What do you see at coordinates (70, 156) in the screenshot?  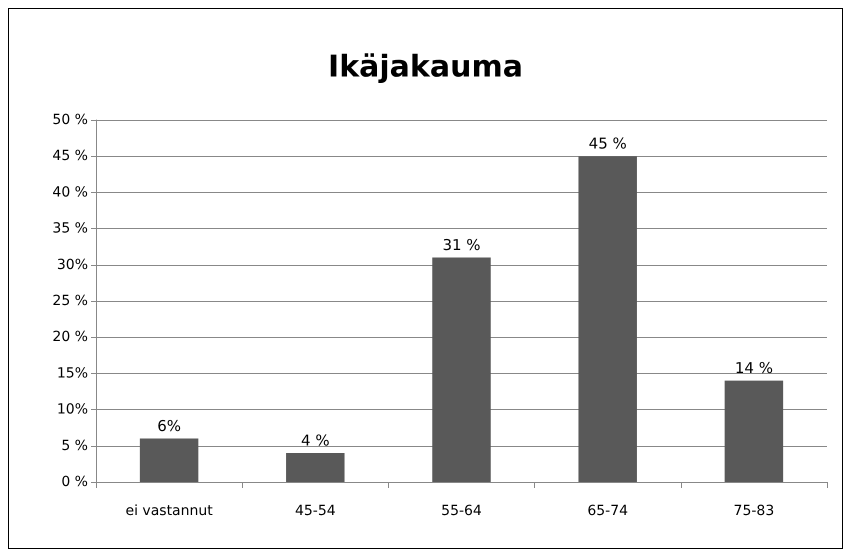 I see `y-tick-label: 45 %` at bounding box center [70, 156].